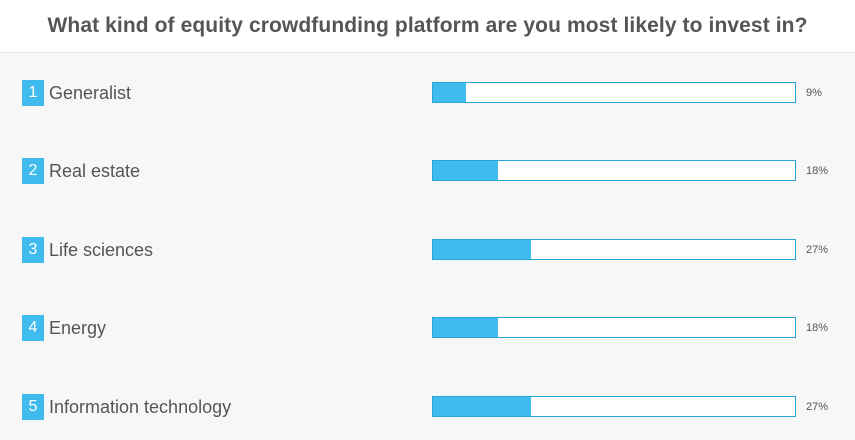 The height and width of the screenshot is (440, 855). Describe the element at coordinates (95, 171) in the screenshot. I see `category-label: Real estate` at that location.